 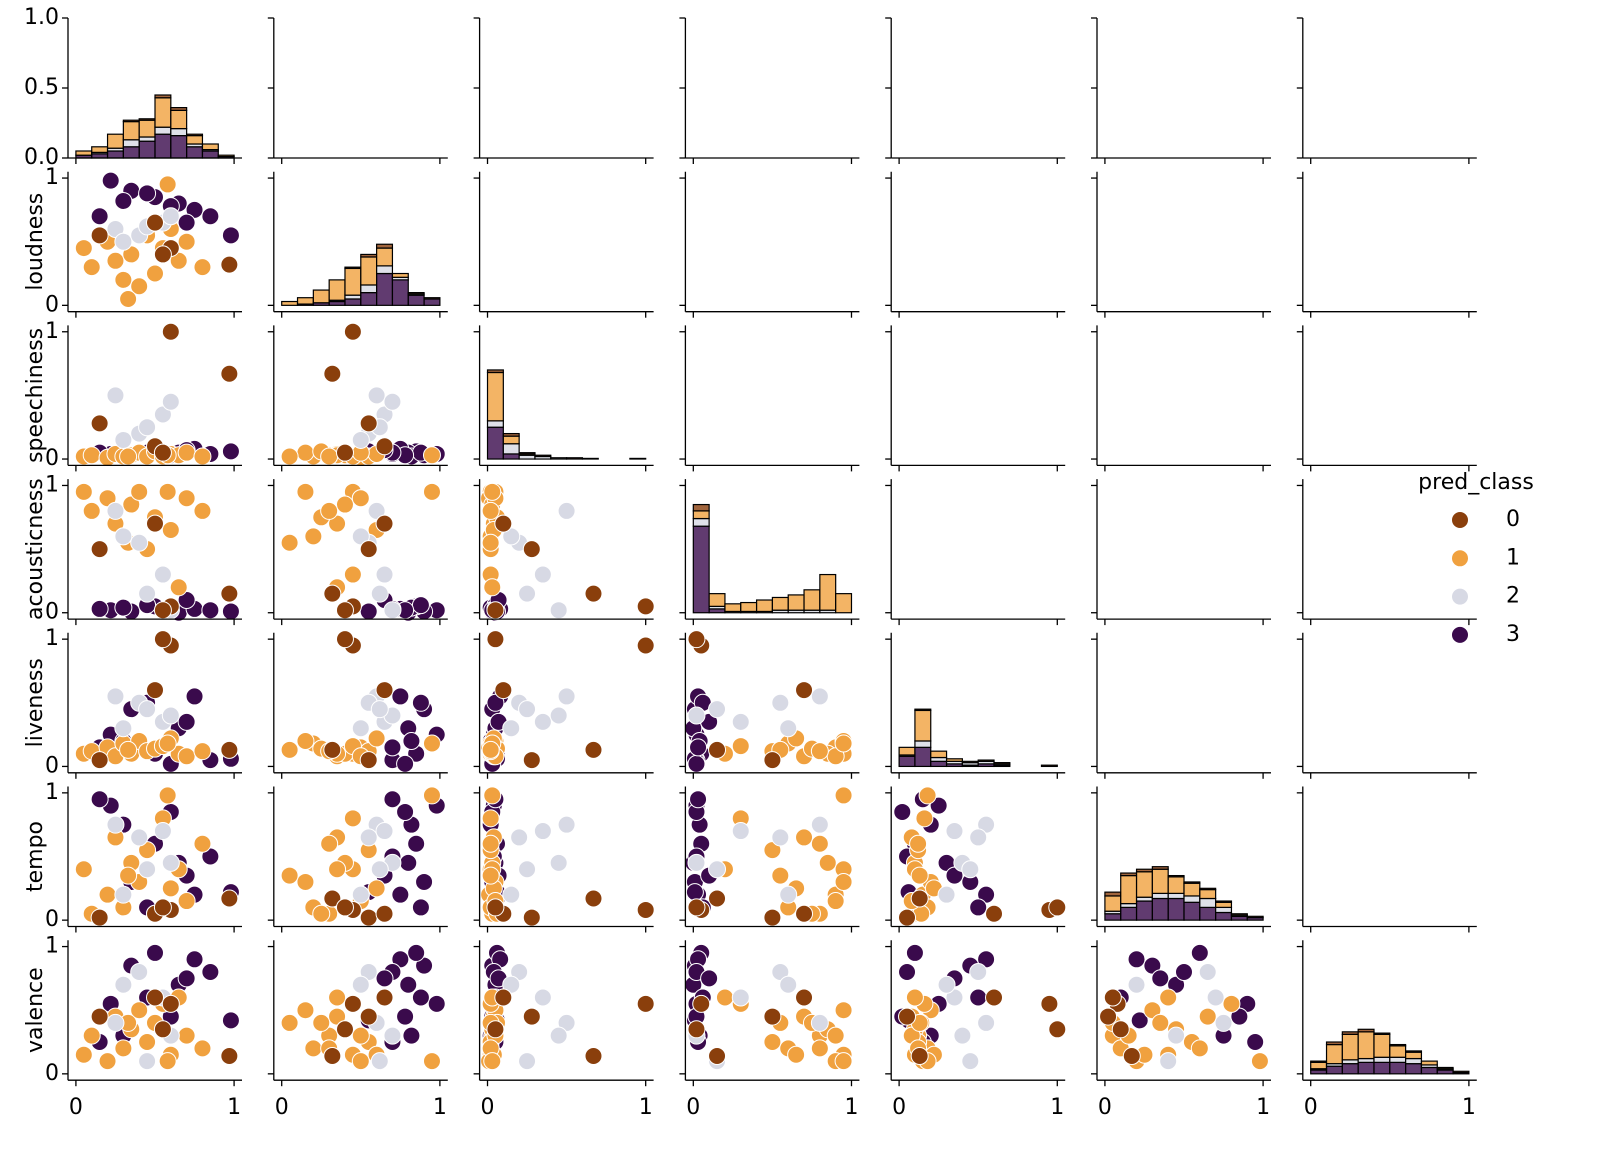 I want to click on y-tick-label: 1, so click(x=52, y=331).